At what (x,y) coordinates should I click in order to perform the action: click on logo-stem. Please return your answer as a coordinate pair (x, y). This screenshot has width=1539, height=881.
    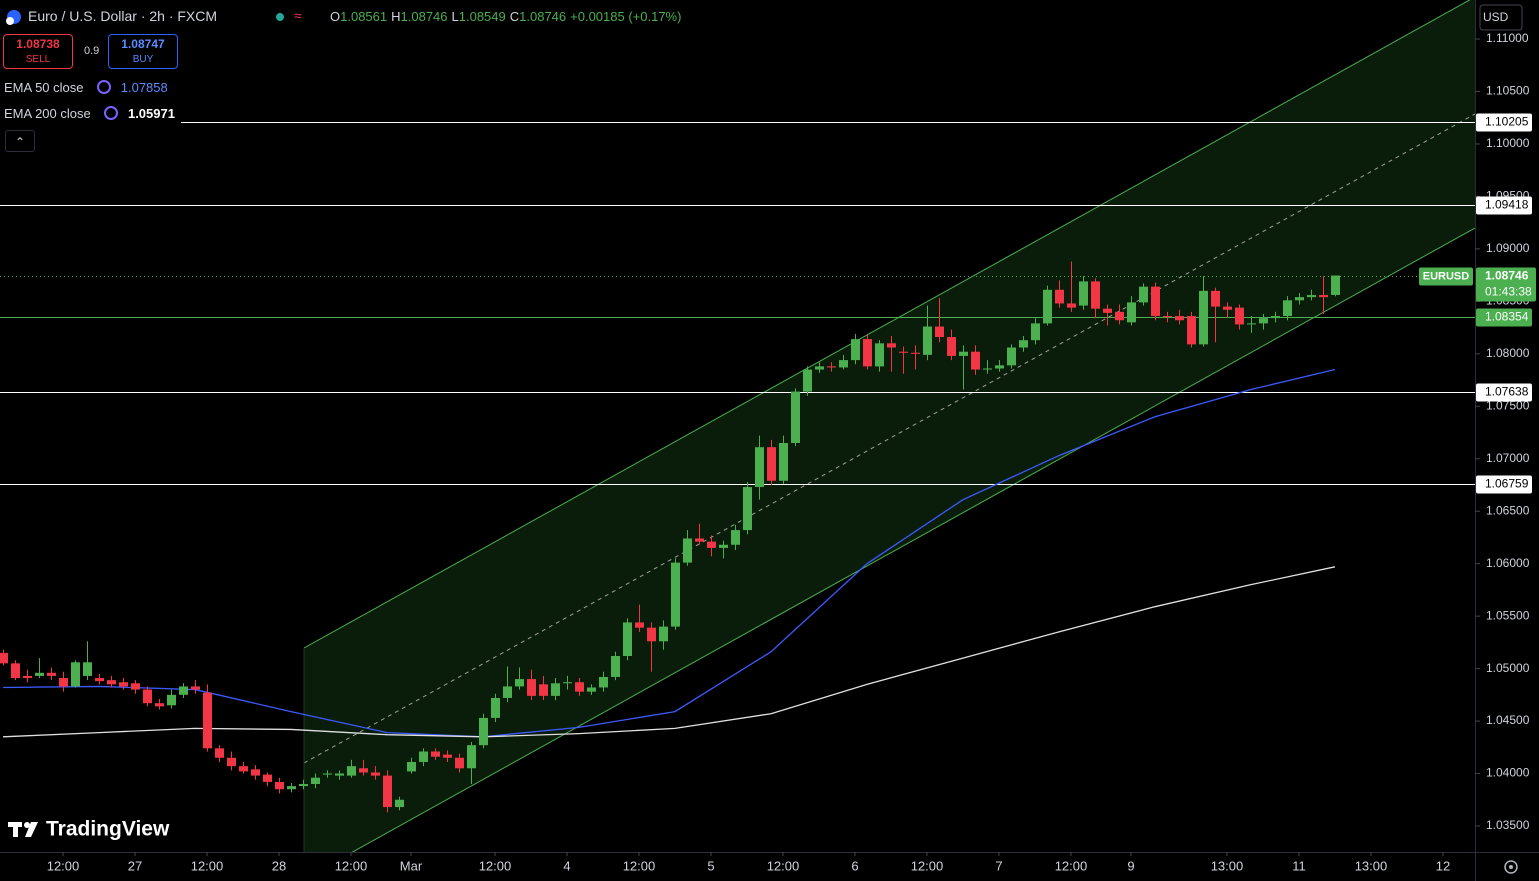
    Looking at the image, I should click on (15, 829).